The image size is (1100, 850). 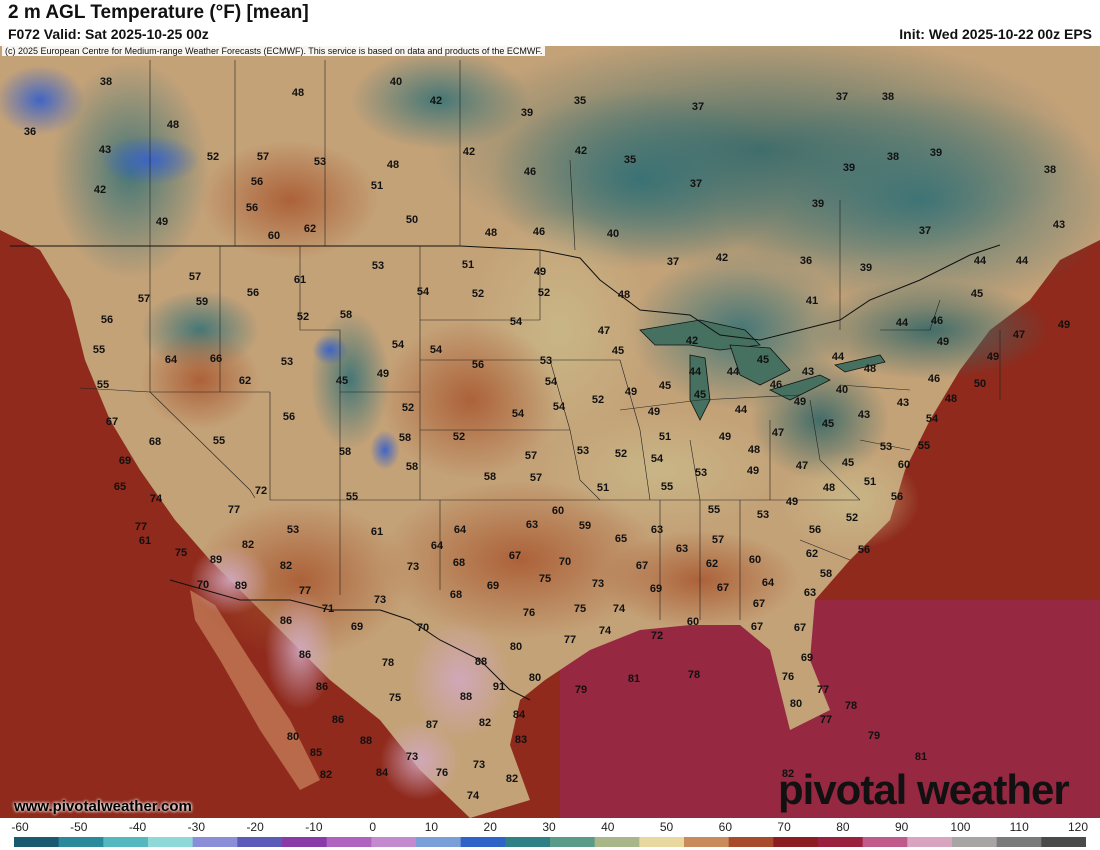 I want to click on temperature-label: 36, so click(x=30, y=132).